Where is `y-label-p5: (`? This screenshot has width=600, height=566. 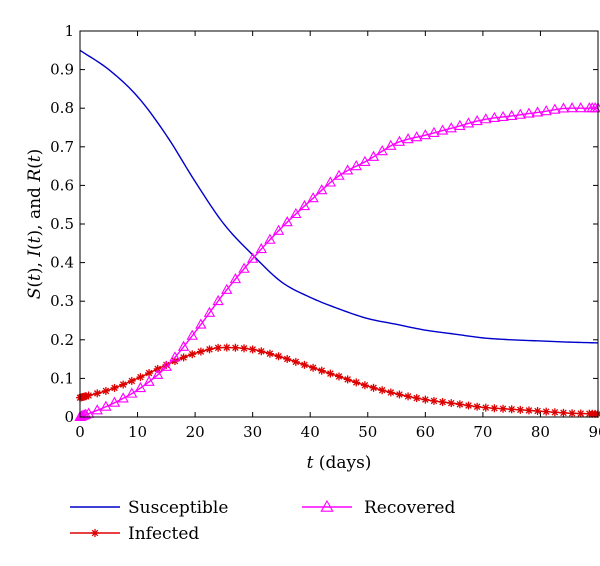 y-label-p5: ( is located at coordinates (35, 165).